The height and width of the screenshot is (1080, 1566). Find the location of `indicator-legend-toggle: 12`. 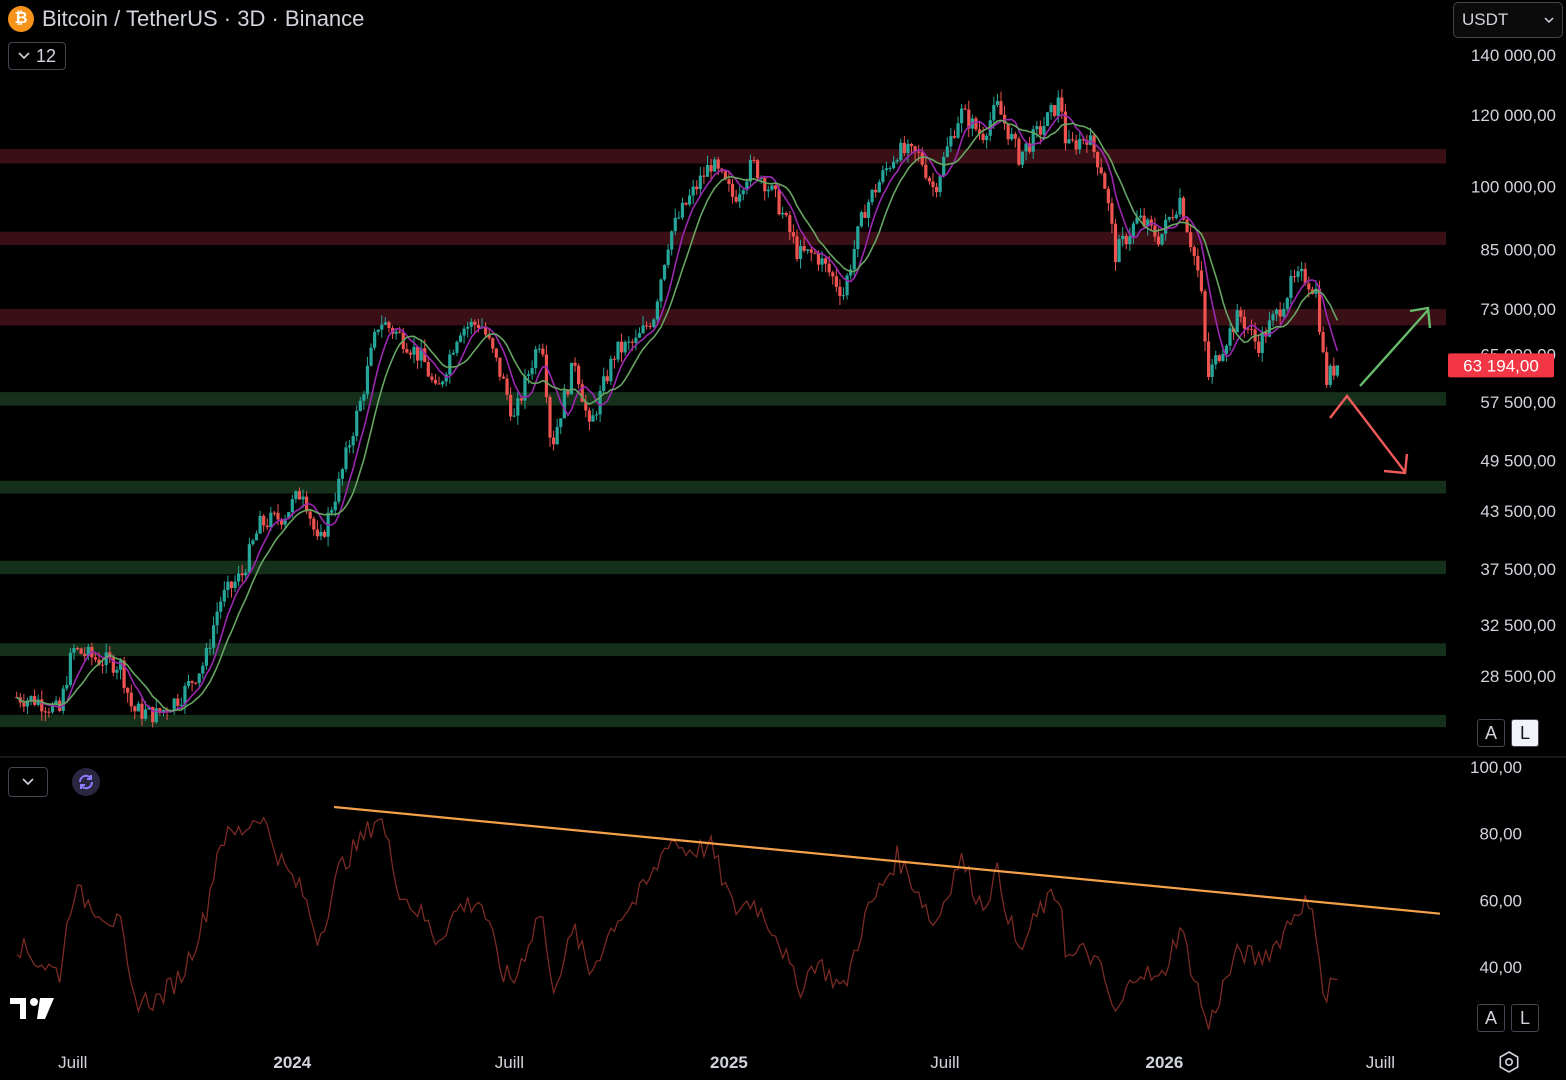

indicator-legend-toggle: 12 is located at coordinates (37, 56).